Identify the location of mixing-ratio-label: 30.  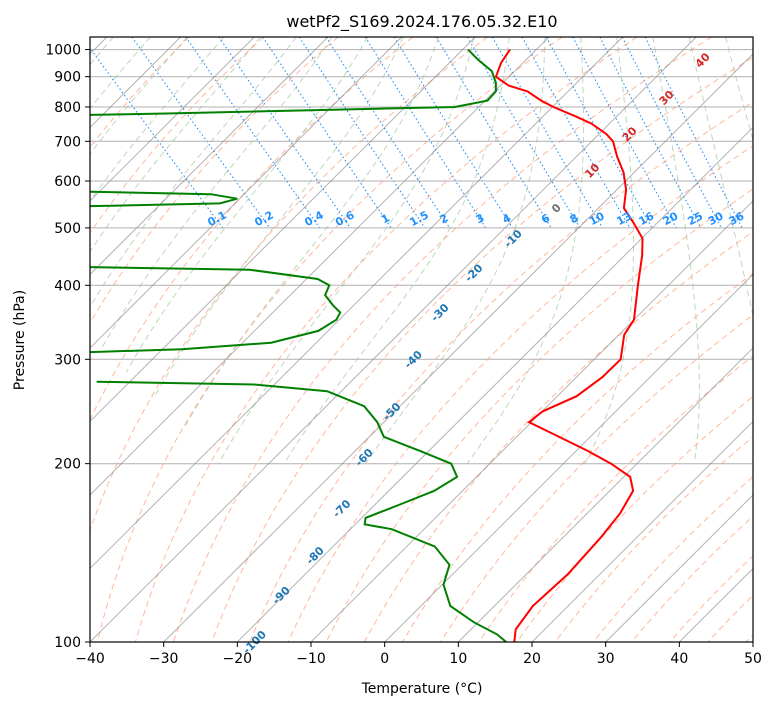
(716, 218).